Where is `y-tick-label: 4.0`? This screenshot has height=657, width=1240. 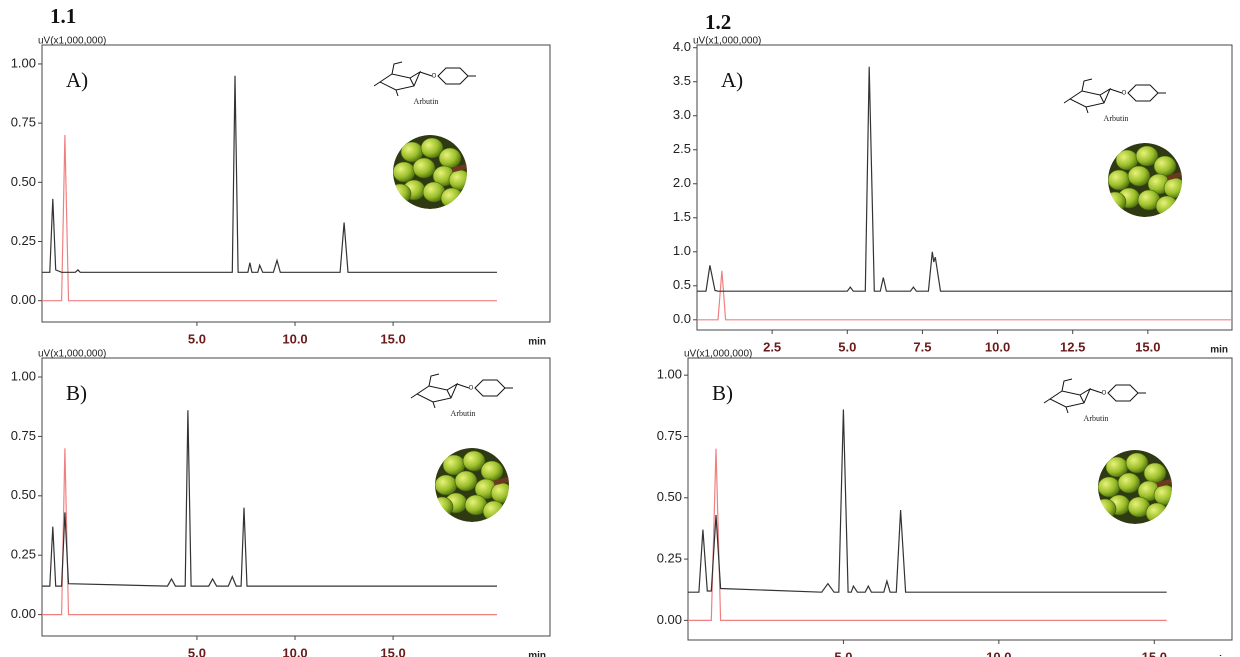 y-tick-label: 4.0 is located at coordinates (682, 46).